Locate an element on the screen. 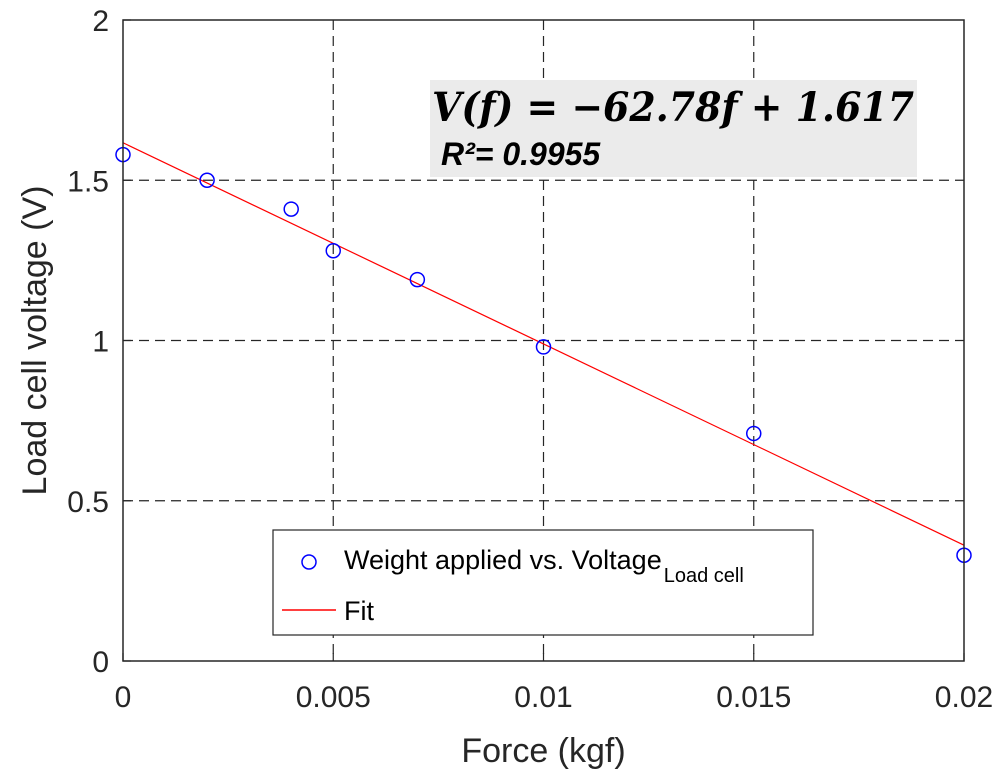 This screenshot has height=774, width=1002. r-squared-label: R²= 0.9955 is located at coordinates (521, 154).